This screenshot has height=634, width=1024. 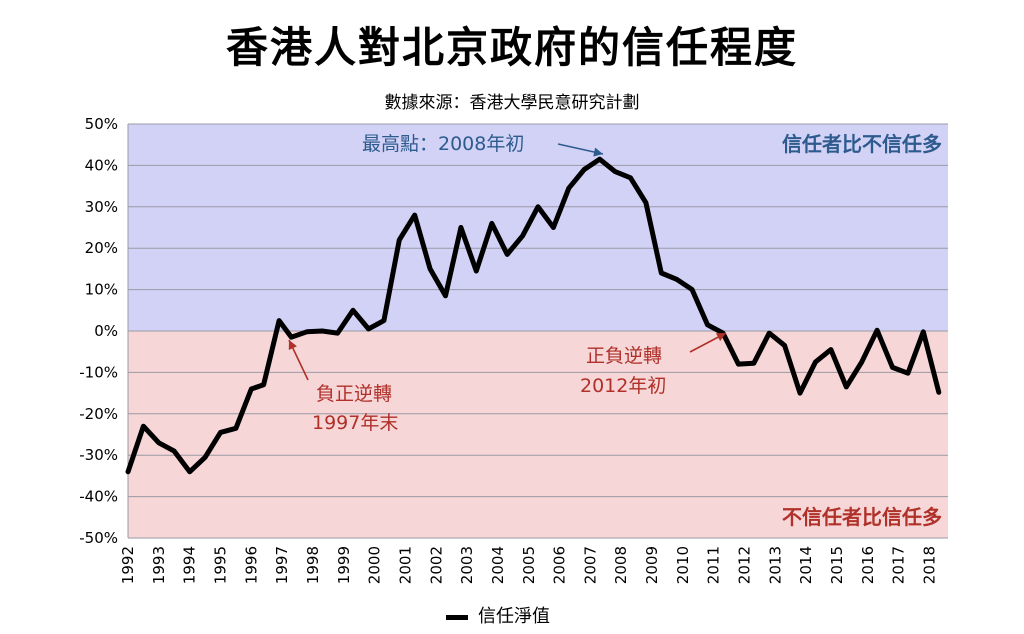 What do you see at coordinates (624, 356) in the screenshot?
I see `reversal-2012-label: 正負逆轉` at bounding box center [624, 356].